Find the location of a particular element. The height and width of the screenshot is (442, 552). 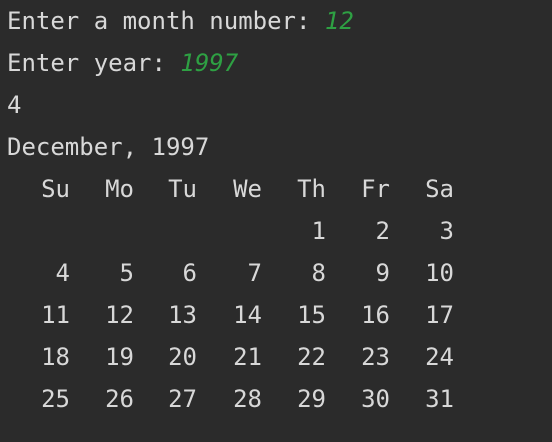

calendar-day: 2 is located at coordinates (382, 231).